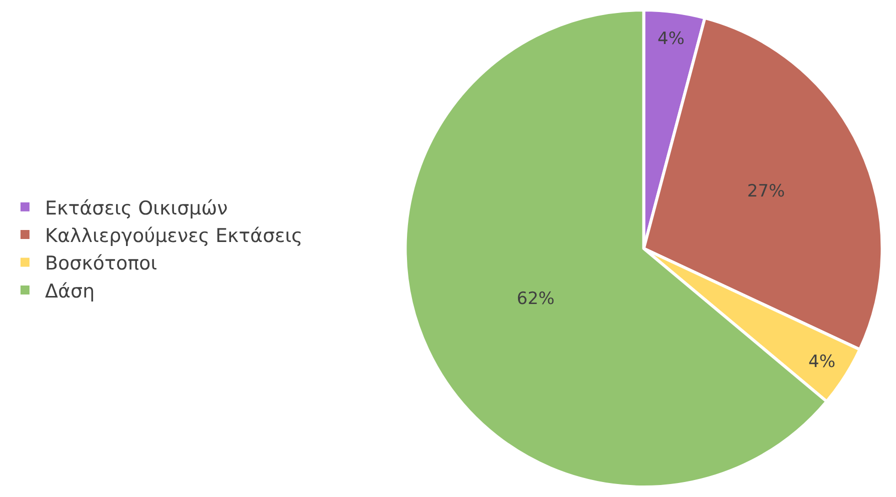  Describe the element at coordinates (766, 191) in the screenshot. I see `data-label: 27%` at that location.